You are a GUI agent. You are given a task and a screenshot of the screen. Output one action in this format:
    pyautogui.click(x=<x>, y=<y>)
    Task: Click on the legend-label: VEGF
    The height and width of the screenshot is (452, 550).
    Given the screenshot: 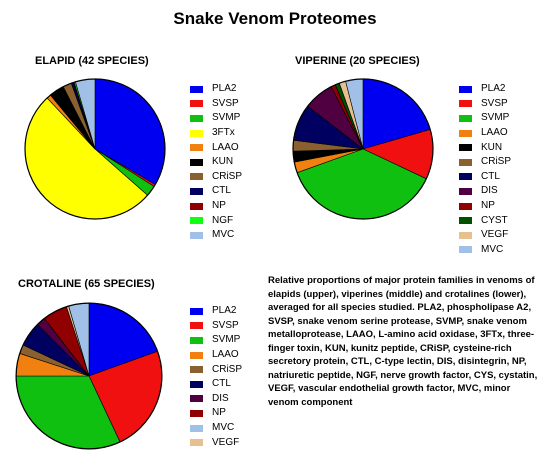 What is the action you would take?
    pyautogui.click(x=495, y=235)
    